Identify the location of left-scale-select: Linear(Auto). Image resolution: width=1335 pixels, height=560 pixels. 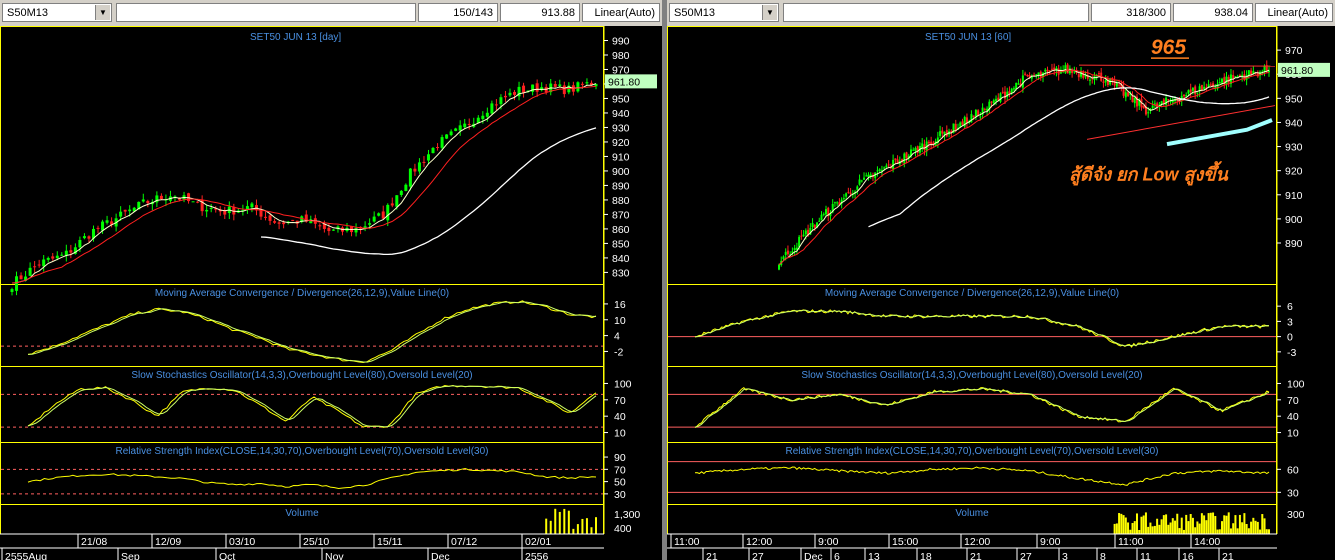
(621, 12).